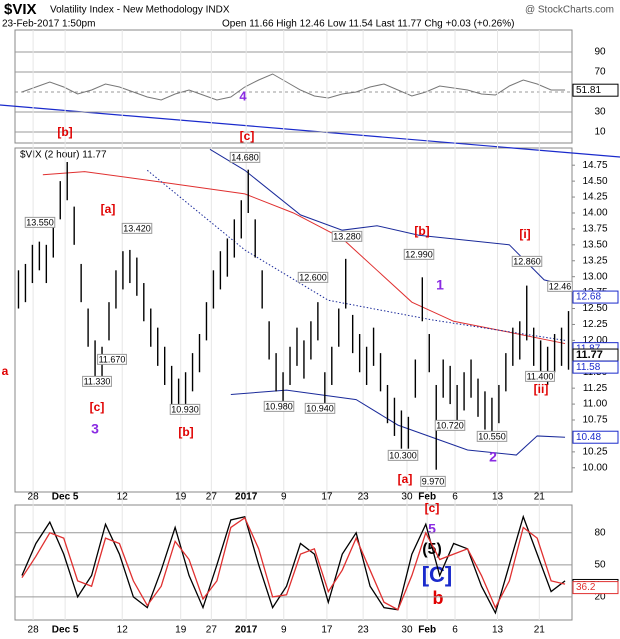 Image resolution: width=620 pixels, height=639 pixels. Describe the element at coordinates (20, 9) in the screenshot. I see `symbol: $VIX` at that location.